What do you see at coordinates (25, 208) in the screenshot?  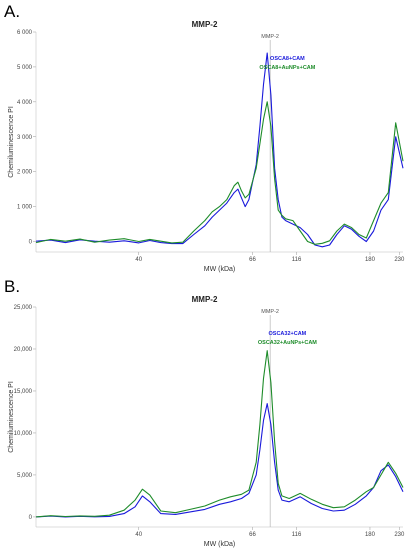 I see `y-tick-label: 1 000` at bounding box center [25, 208].